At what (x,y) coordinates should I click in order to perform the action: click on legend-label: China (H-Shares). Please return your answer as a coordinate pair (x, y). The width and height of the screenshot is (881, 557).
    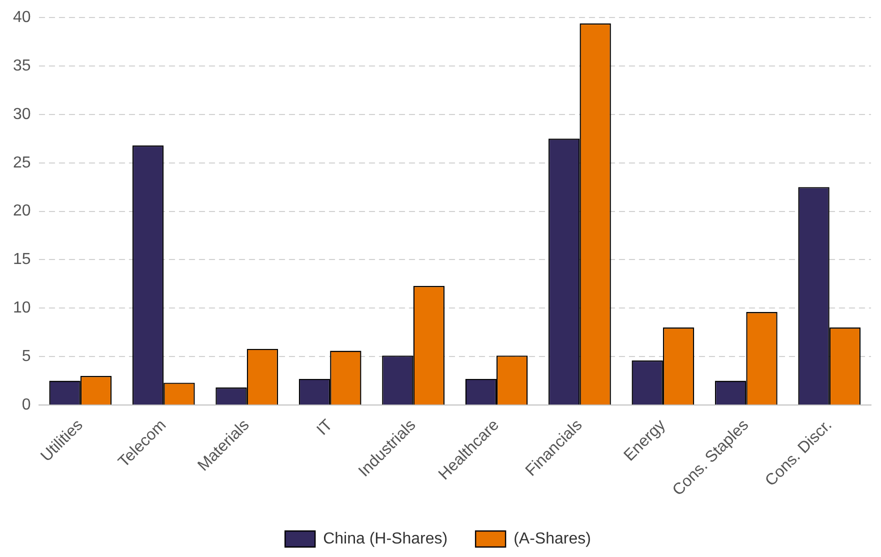
    Looking at the image, I should click on (385, 539).